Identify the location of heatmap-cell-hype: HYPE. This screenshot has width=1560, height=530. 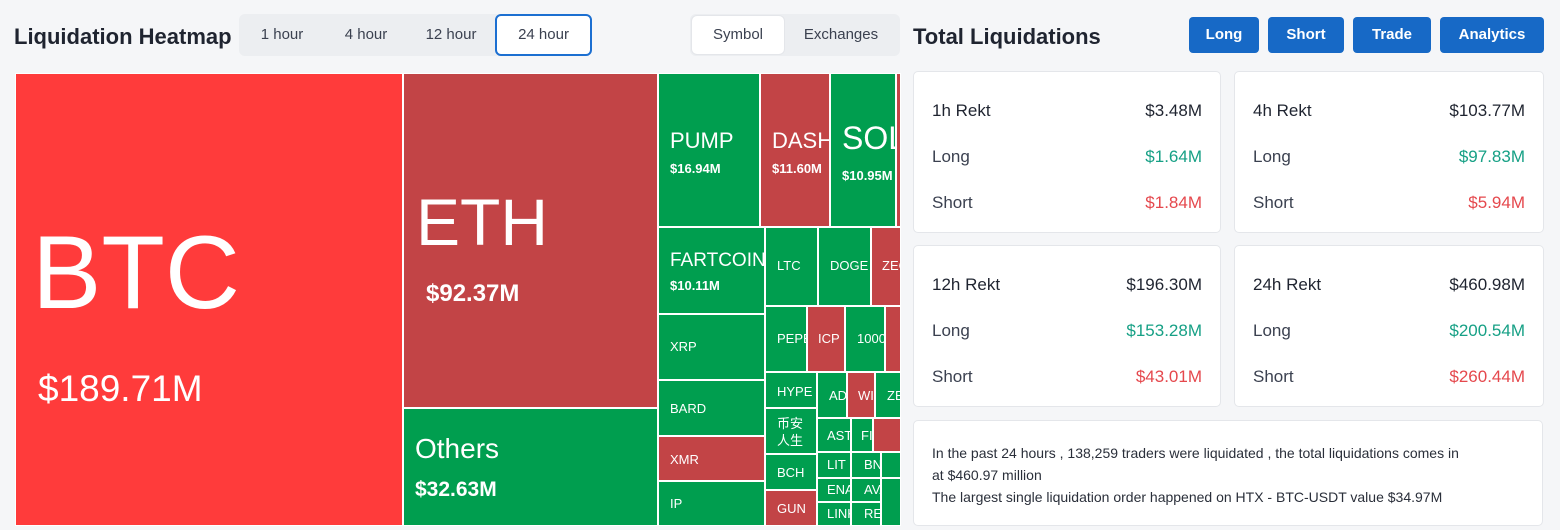
(791, 390).